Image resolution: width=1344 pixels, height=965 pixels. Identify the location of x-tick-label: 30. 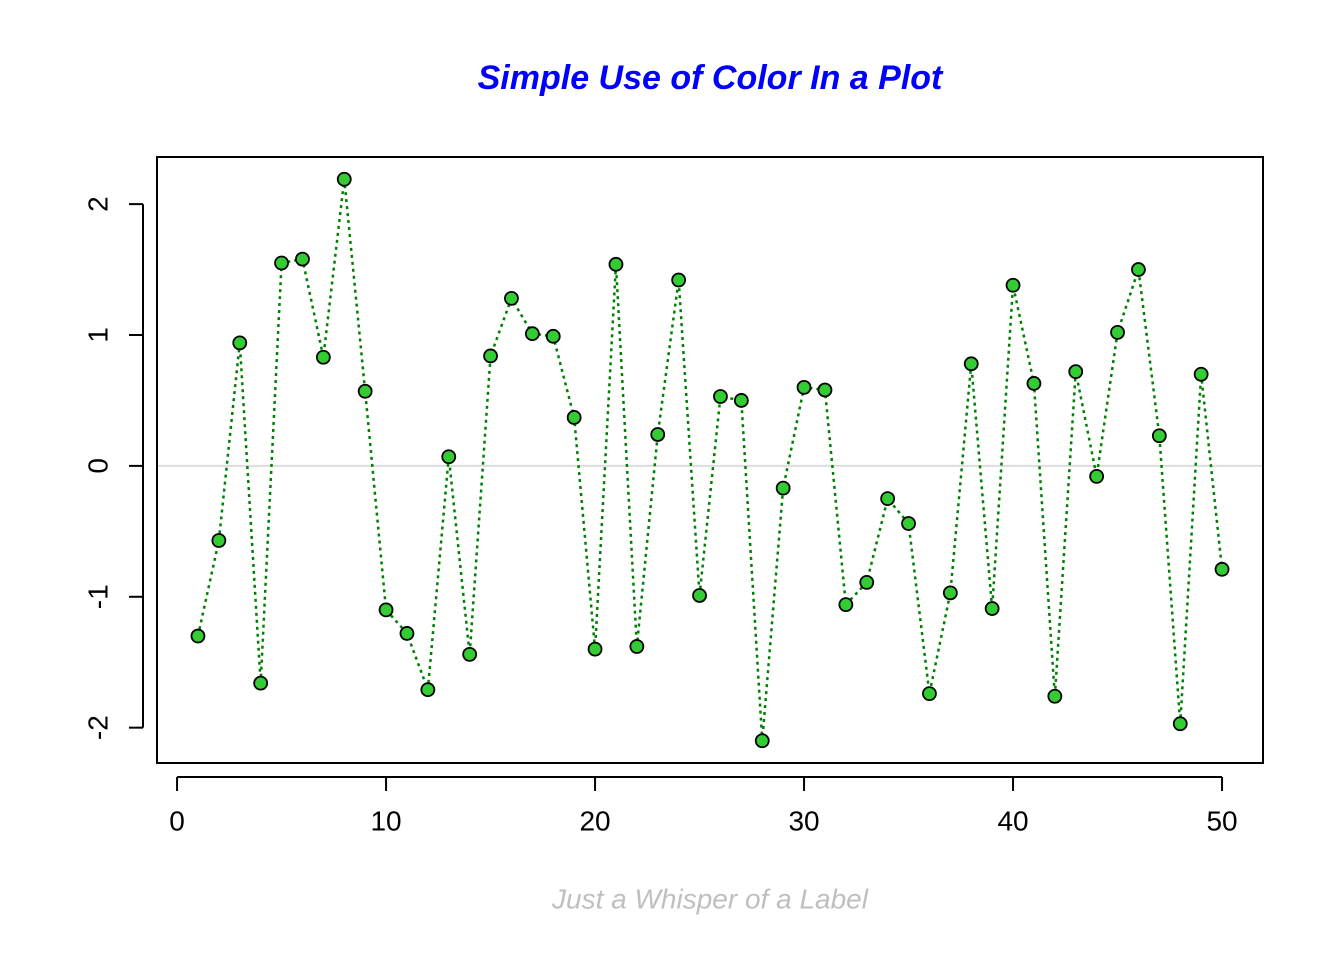
(803, 820).